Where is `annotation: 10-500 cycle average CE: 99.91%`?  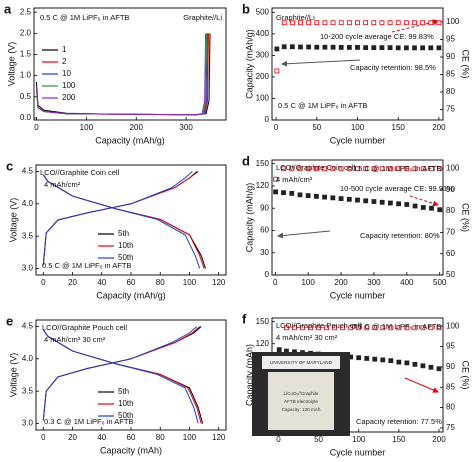 annotation: 10-500 cycle average CE: 99.91% is located at coordinates (397, 188).